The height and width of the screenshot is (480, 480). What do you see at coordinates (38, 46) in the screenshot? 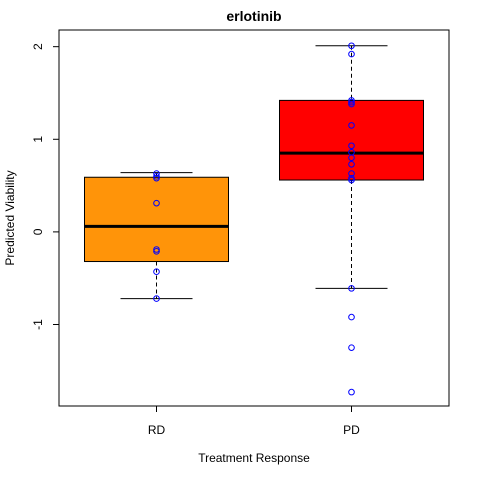
I see `y-tick-label-3: 2` at bounding box center [38, 46].